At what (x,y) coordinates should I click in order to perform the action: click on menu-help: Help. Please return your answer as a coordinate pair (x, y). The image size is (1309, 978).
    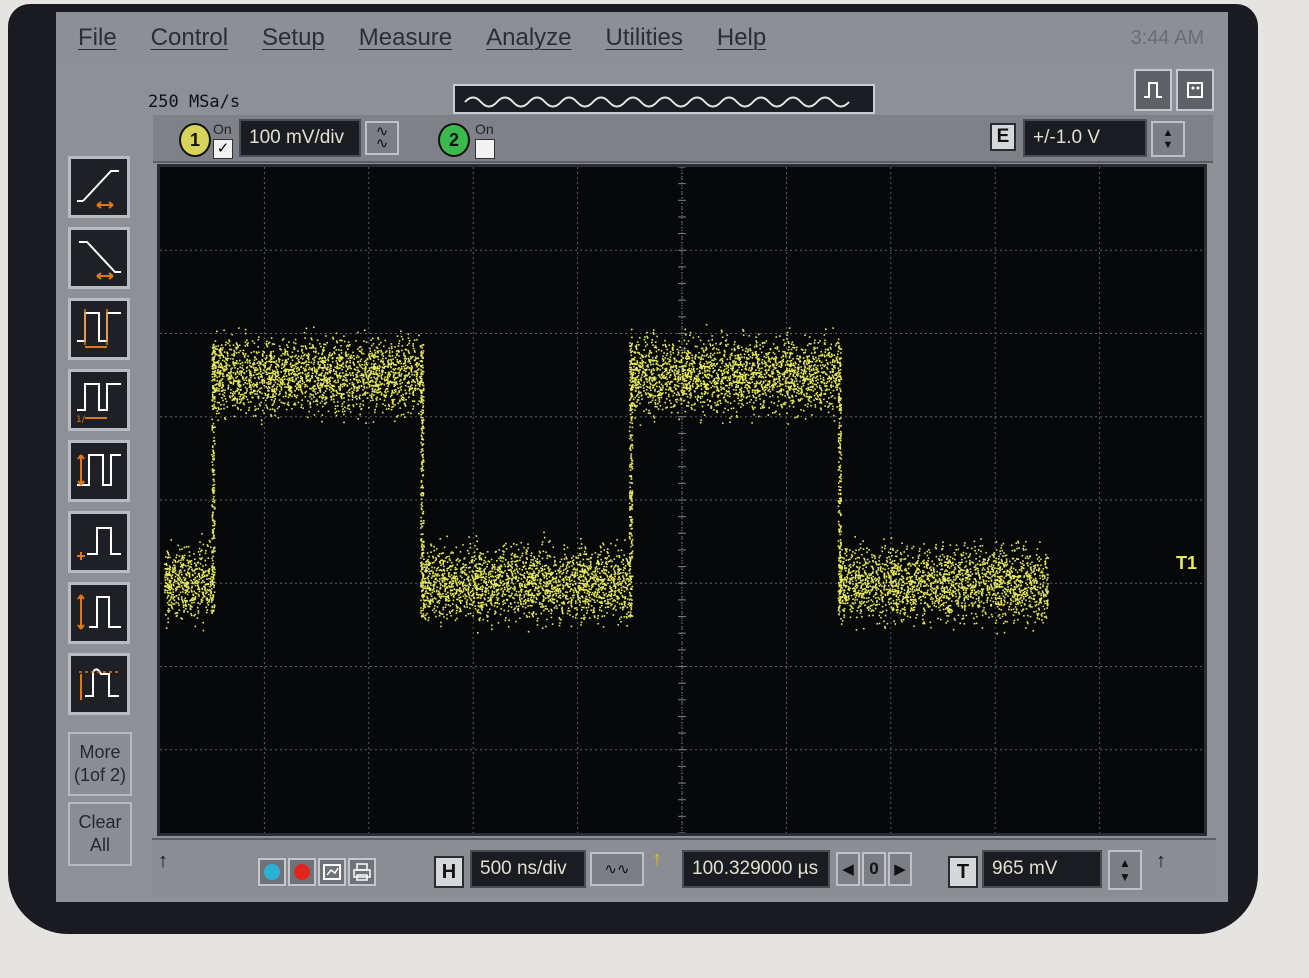
    Looking at the image, I should click on (741, 37).